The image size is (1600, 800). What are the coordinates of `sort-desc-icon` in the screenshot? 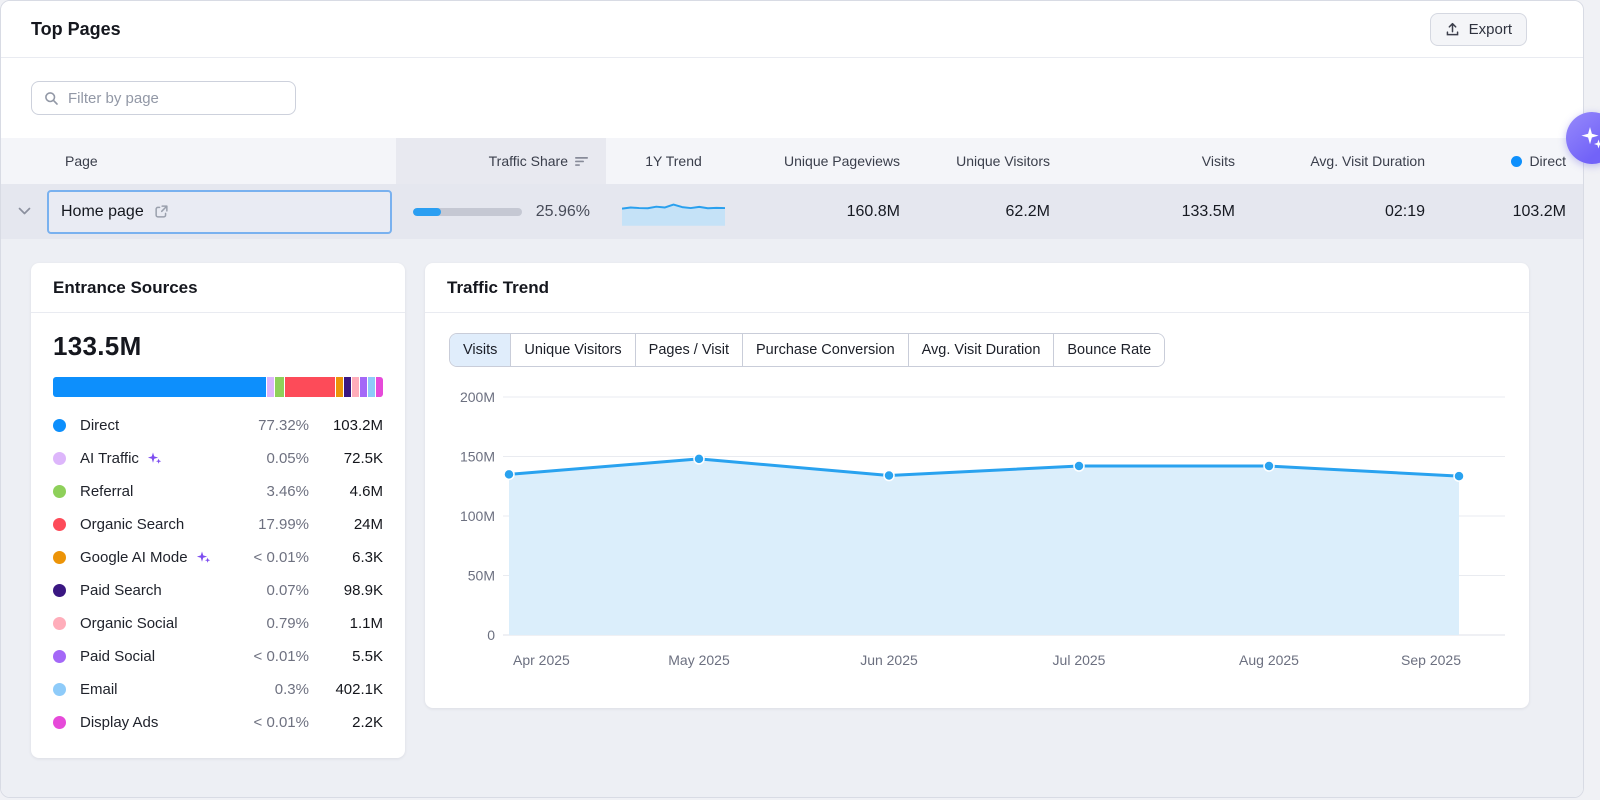 It's located at (581, 161).